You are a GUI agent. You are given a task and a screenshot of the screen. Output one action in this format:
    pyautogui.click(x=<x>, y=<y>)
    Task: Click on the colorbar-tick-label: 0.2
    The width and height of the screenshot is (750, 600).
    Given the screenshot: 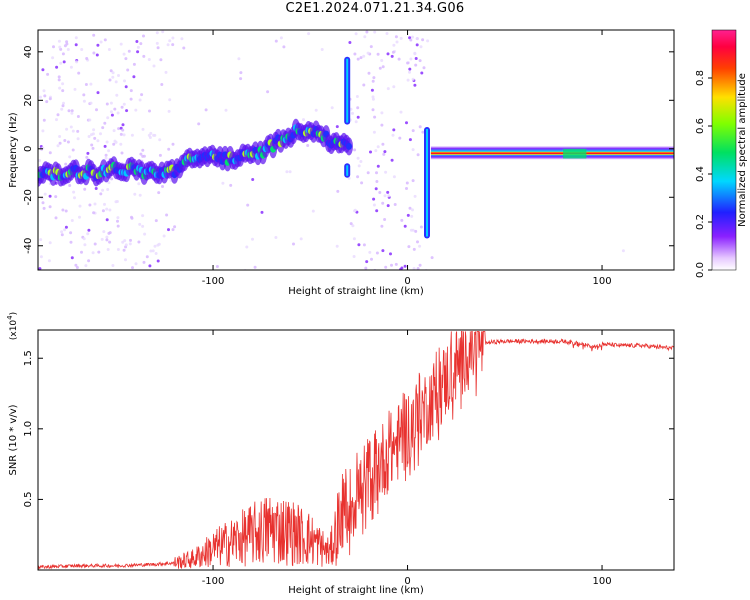 What is the action you would take?
    pyautogui.click(x=700, y=222)
    